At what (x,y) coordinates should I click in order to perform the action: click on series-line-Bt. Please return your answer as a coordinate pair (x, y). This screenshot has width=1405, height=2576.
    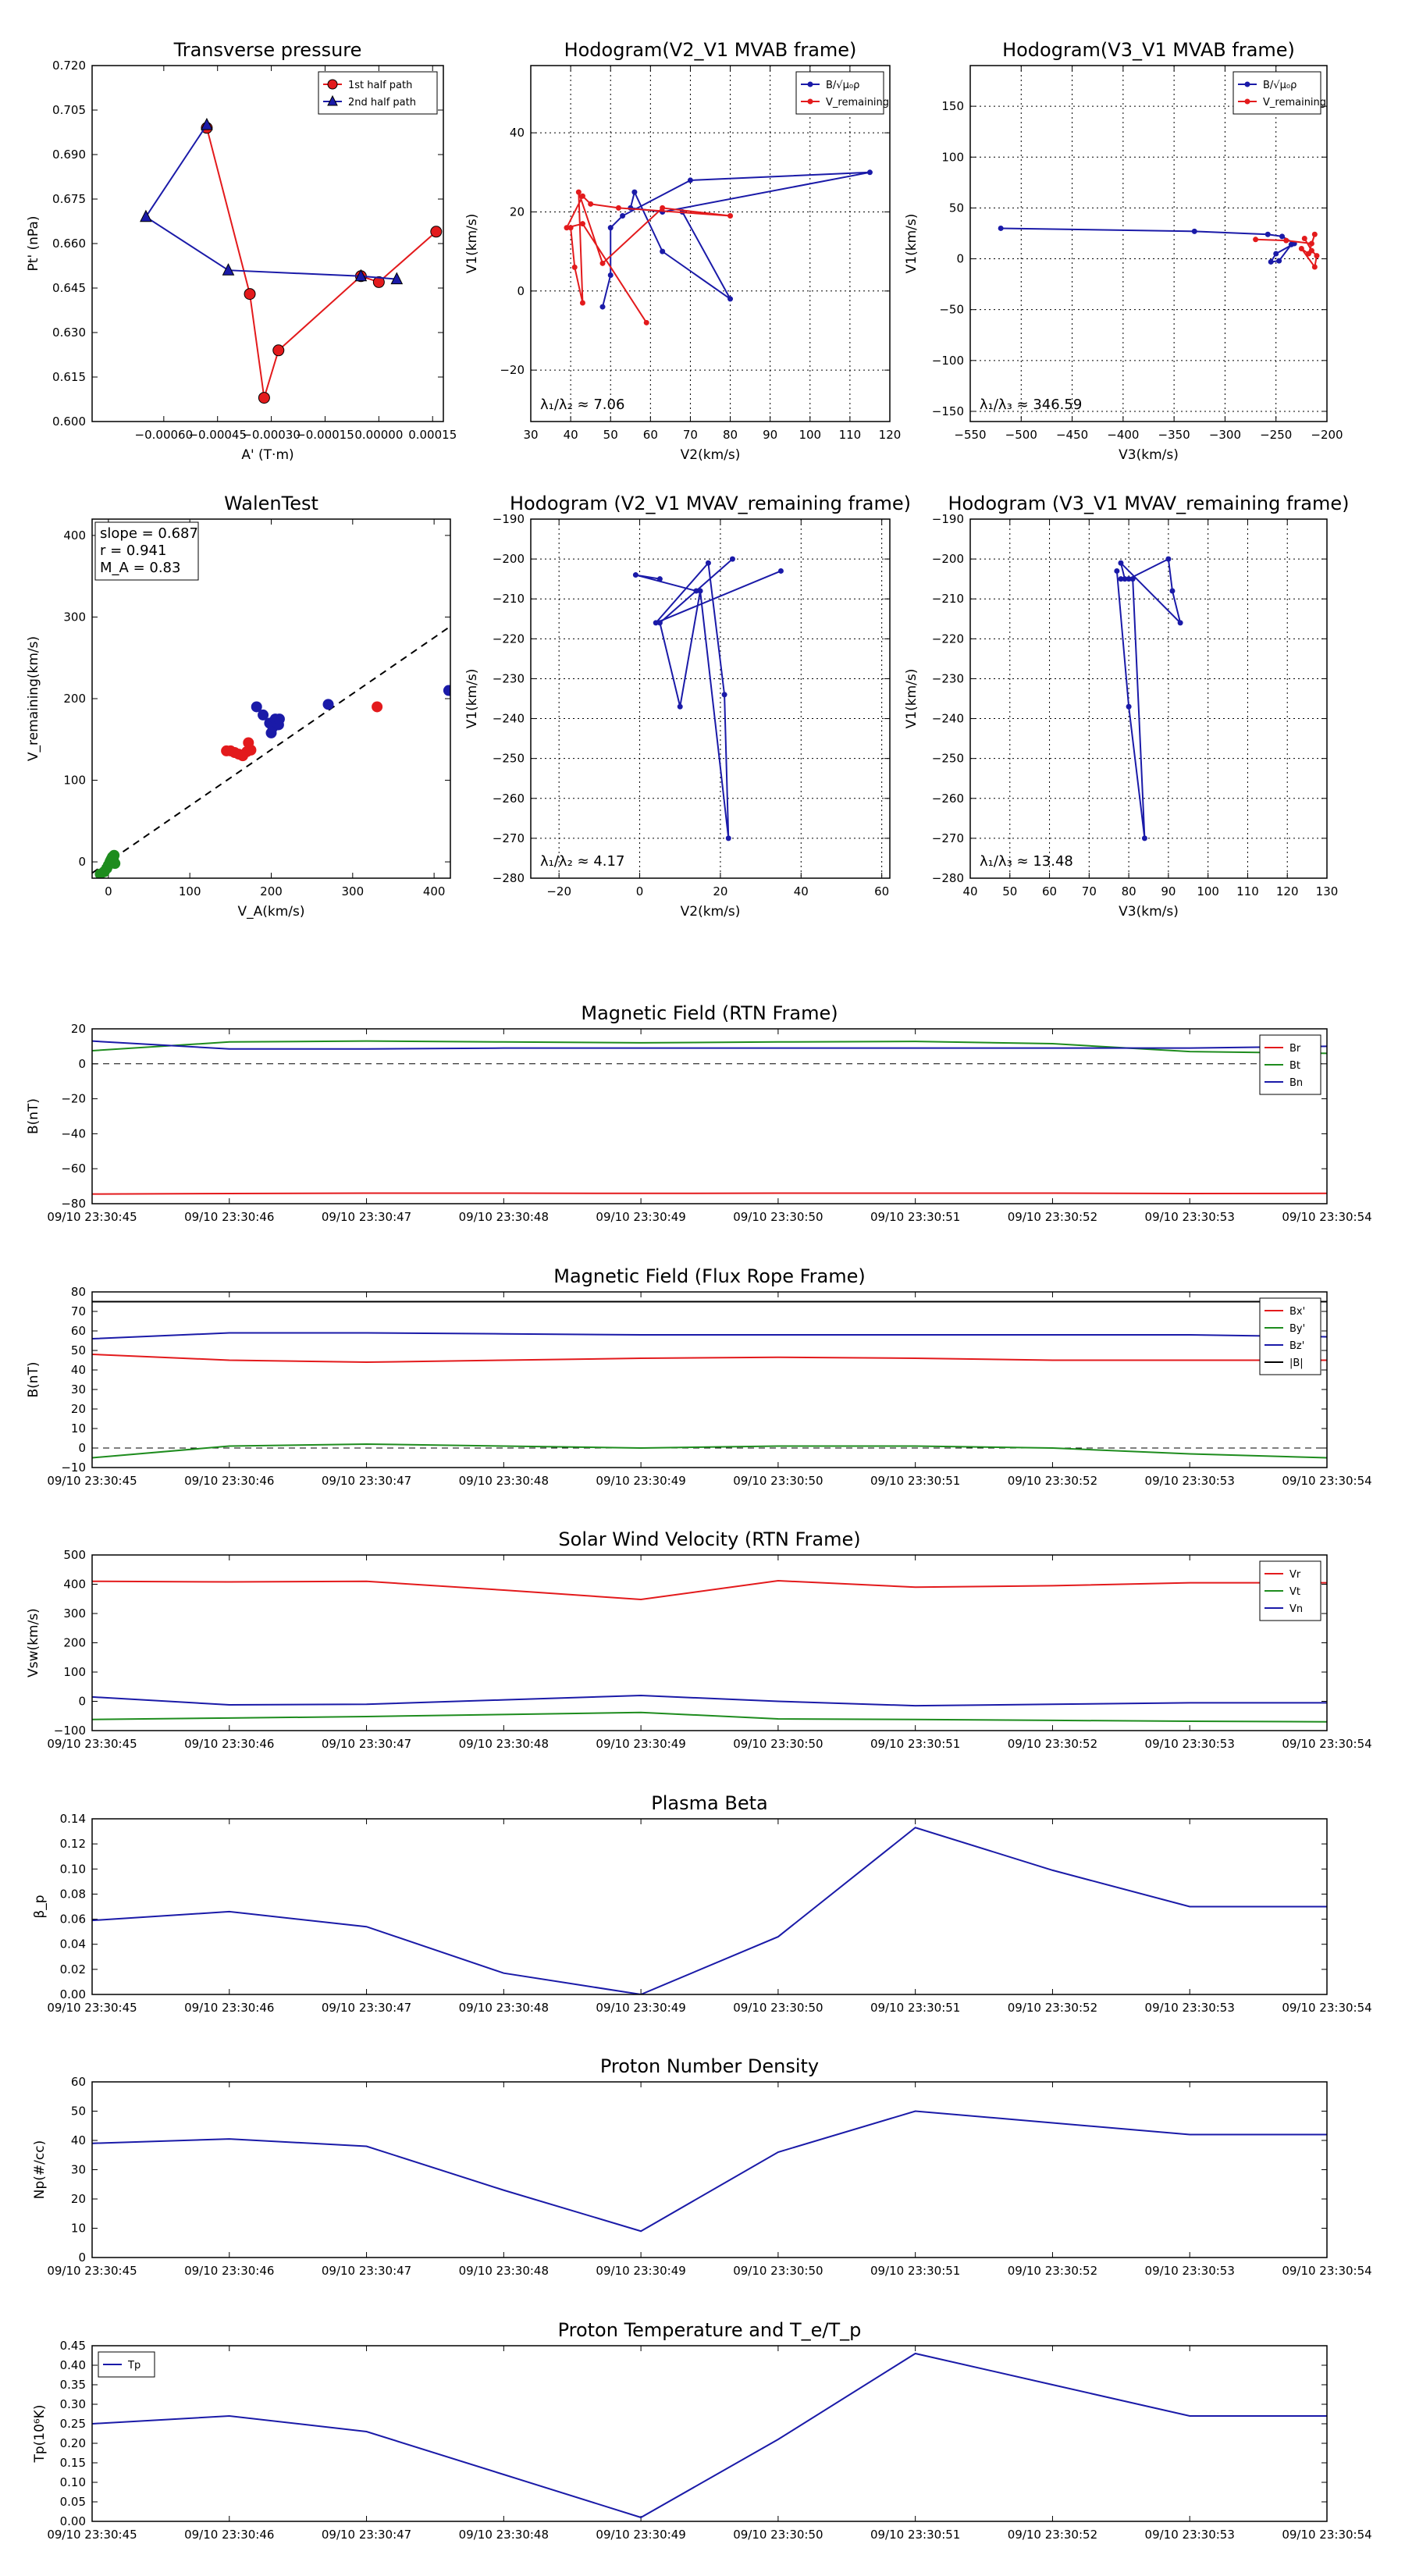
    Looking at the image, I should click on (710, 1047).